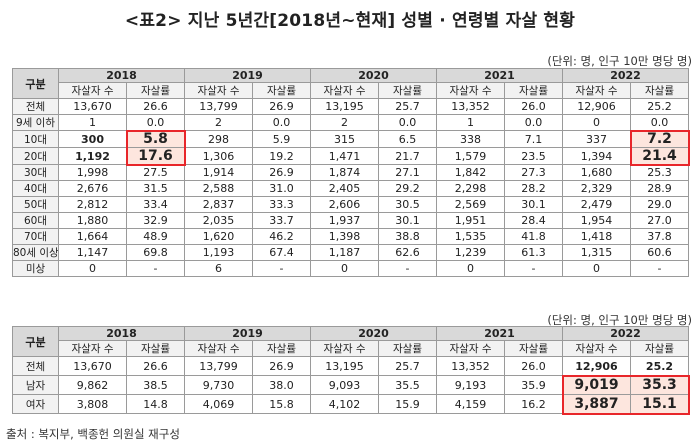 This screenshot has width=700, height=446. What do you see at coordinates (533, 220) in the screenshot?
I see `table-cell: 28.4` at bounding box center [533, 220].